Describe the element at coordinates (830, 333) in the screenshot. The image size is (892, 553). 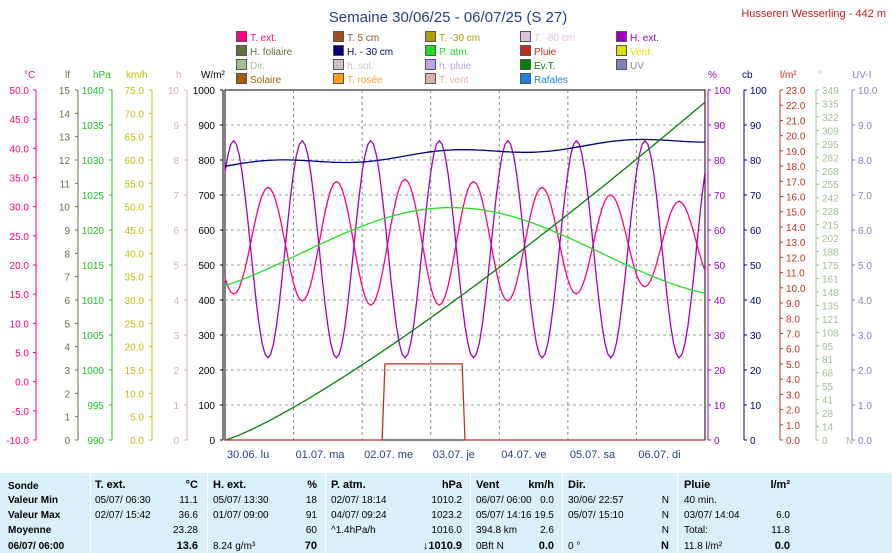
I see `axis-label-dir: 108` at that location.